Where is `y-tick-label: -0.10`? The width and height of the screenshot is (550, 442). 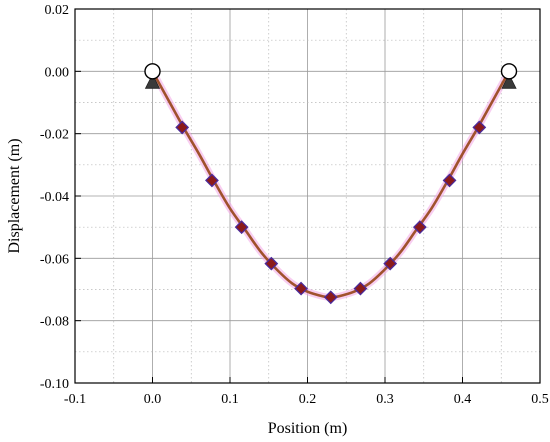 y-tick-label: -0.10 is located at coordinates (54, 384).